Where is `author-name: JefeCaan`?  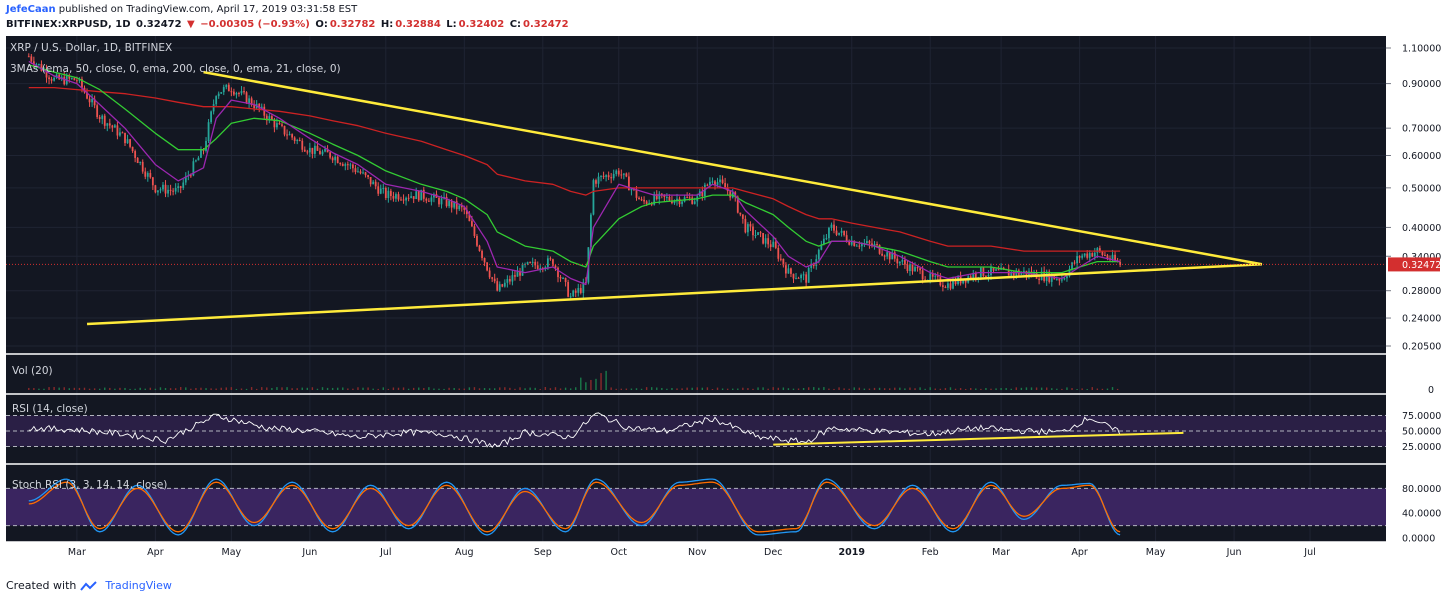 author-name: JefeCaan is located at coordinates (31, 9).